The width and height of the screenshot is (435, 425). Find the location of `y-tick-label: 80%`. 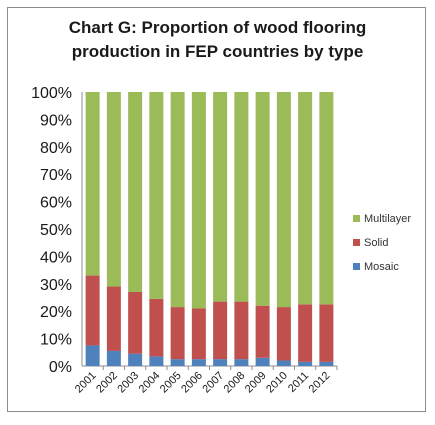

y-tick-label: 80% is located at coordinates (56, 148).